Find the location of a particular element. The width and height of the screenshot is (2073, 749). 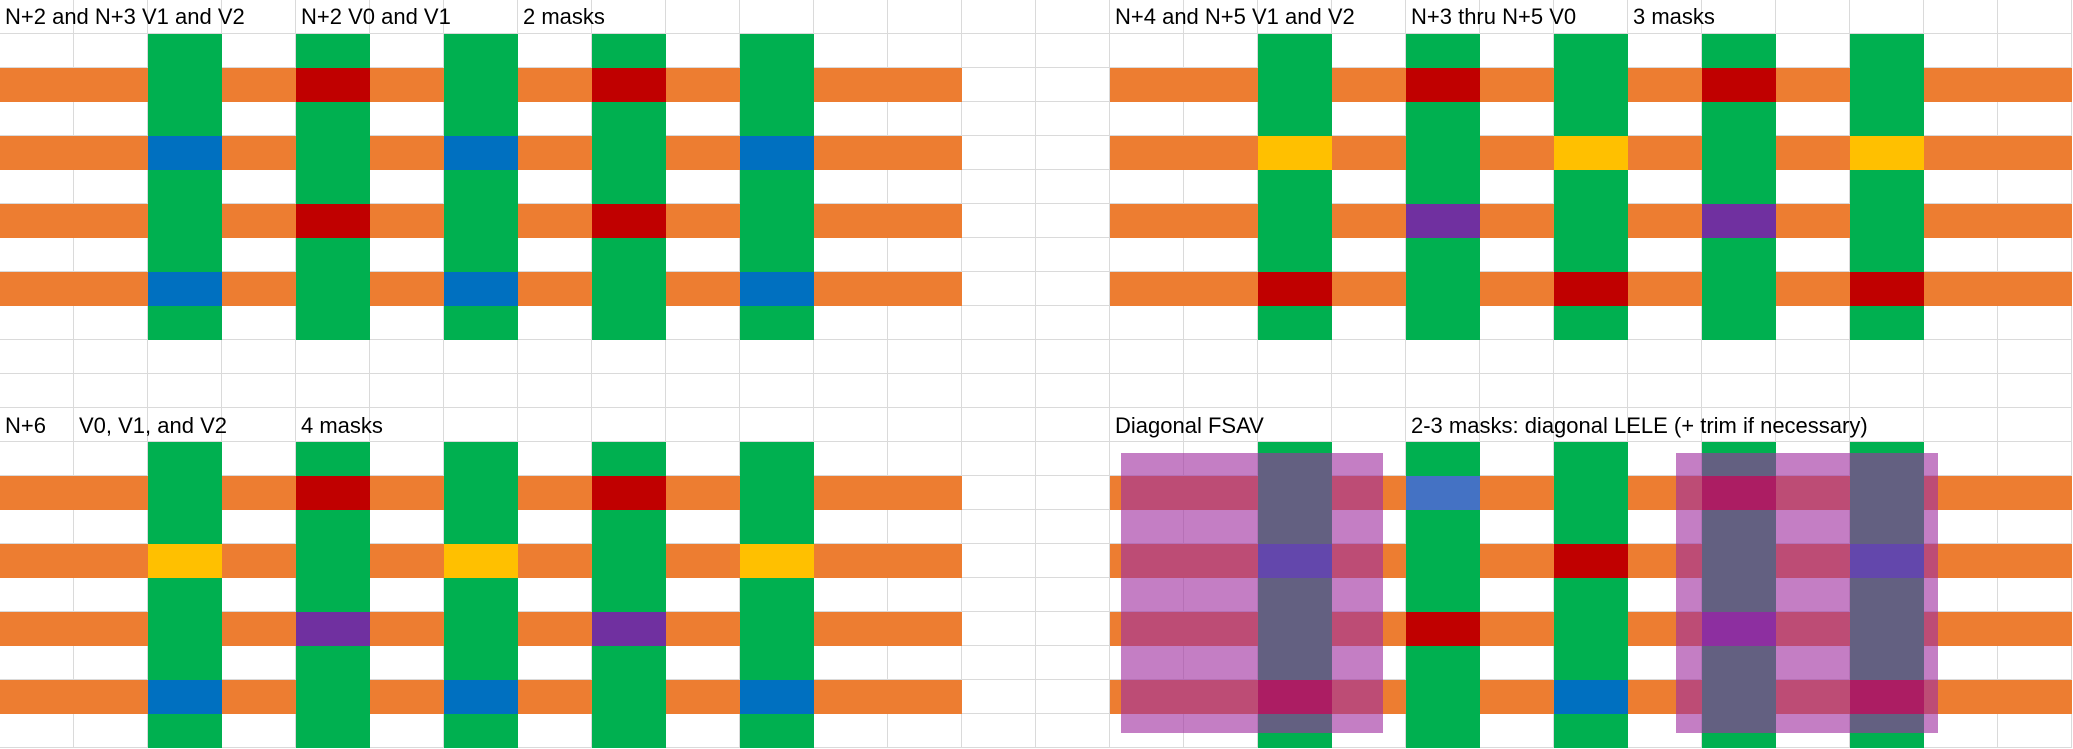

top_right-via-green-r4c2 is located at coordinates (1443, 289).